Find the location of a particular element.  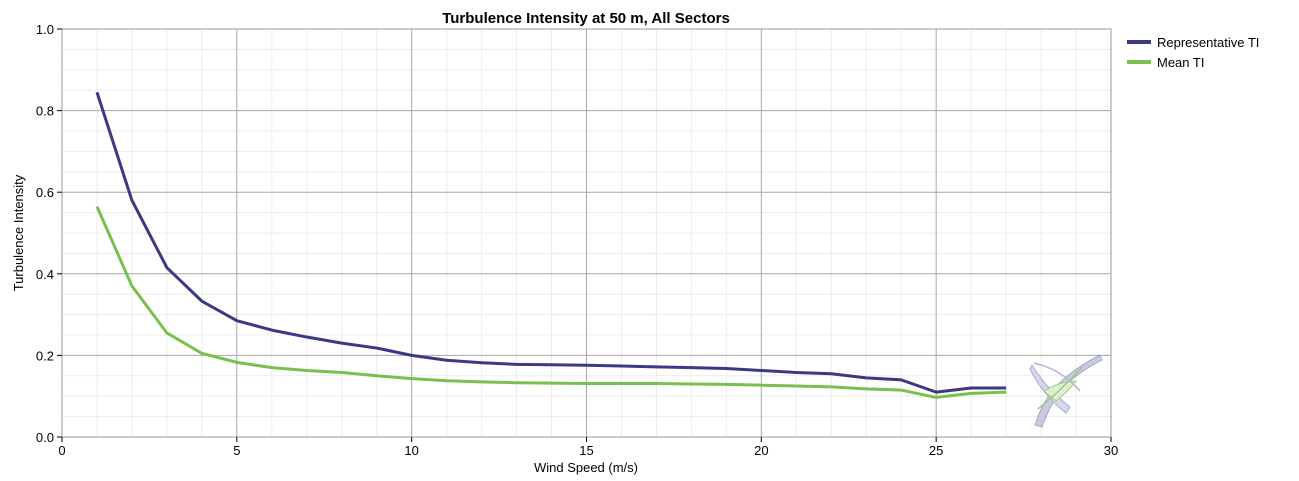

y-tick-label: 1.0 is located at coordinates (45, 29).